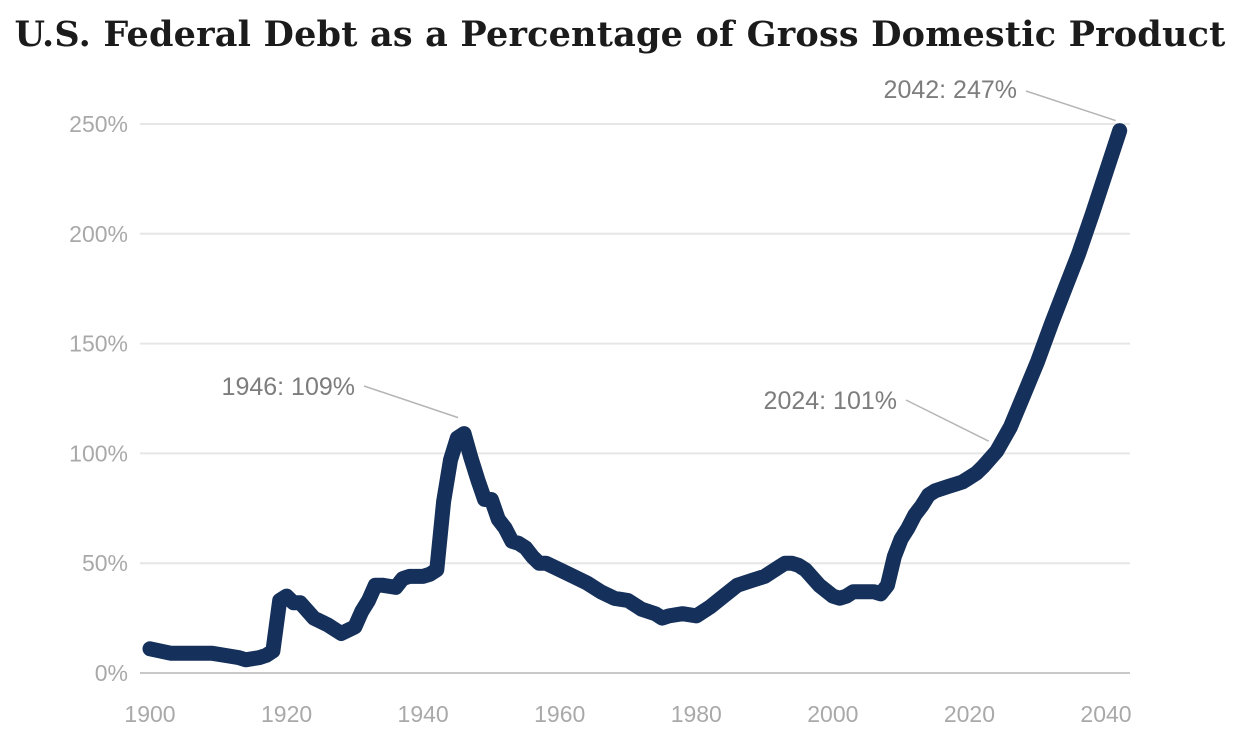  I want to click on x-tick-label: 1980, so click(696, 714).